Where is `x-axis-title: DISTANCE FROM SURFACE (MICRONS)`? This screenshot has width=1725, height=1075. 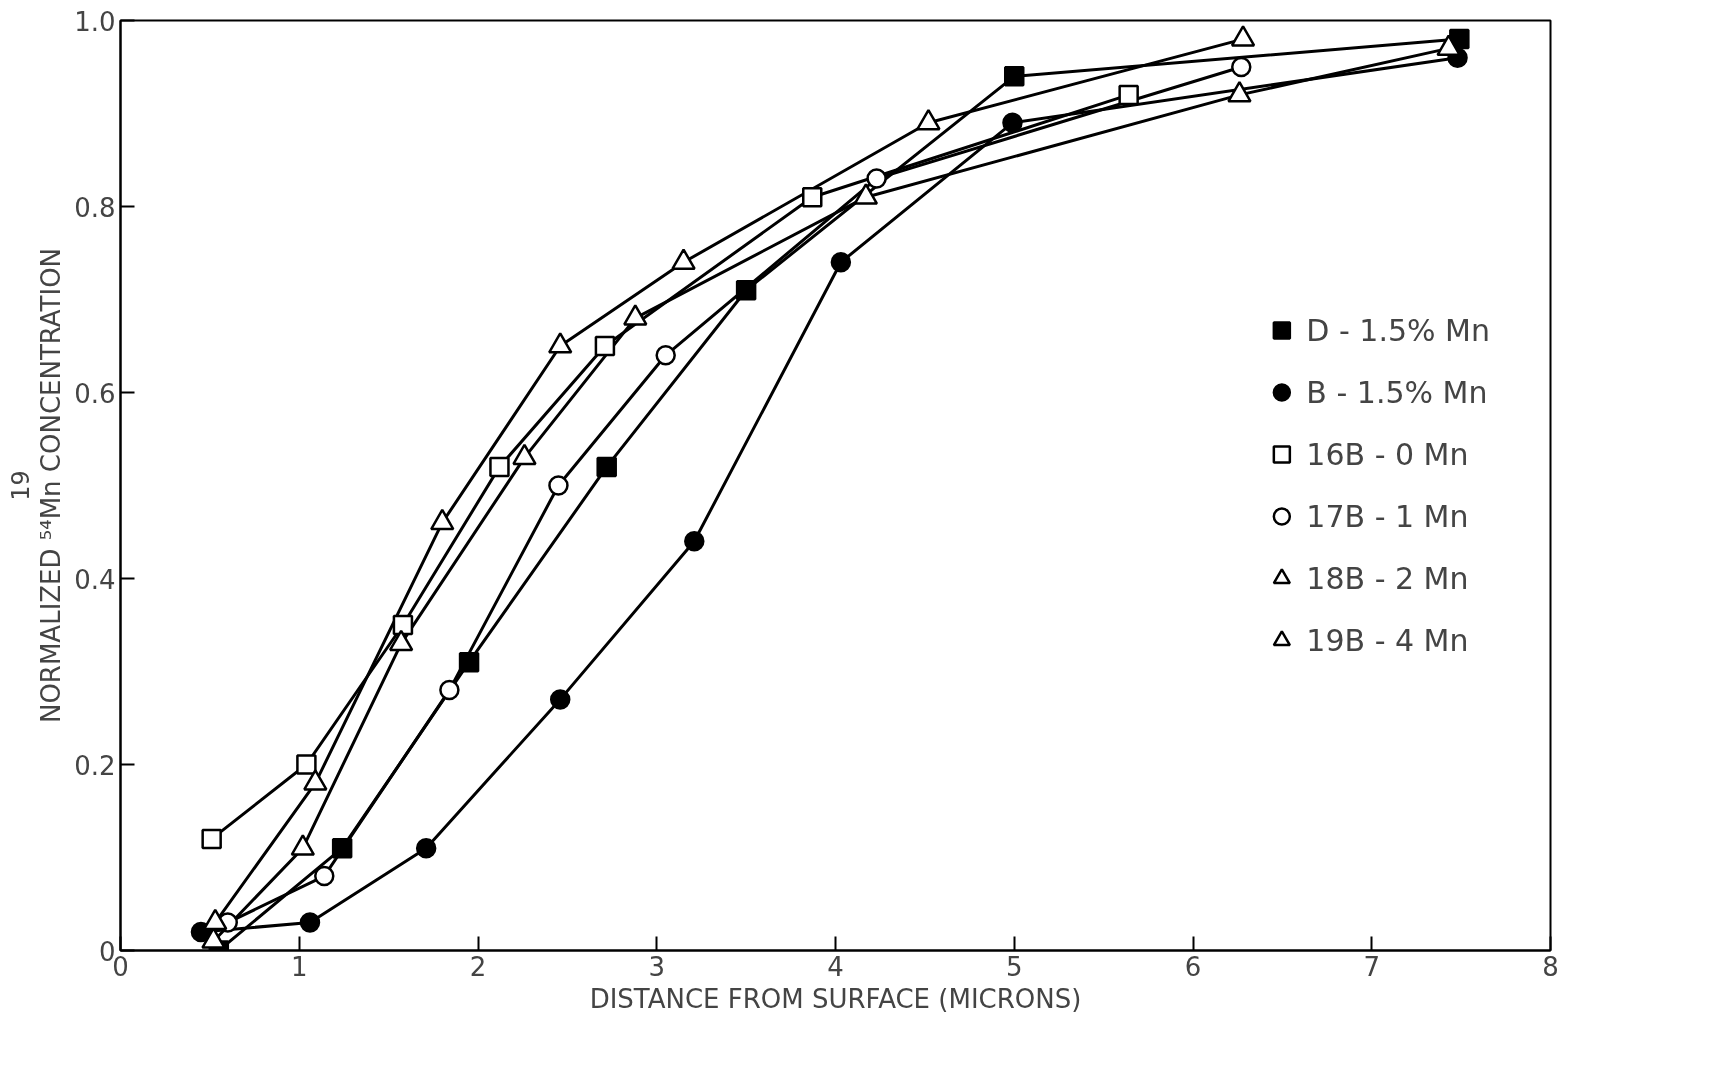
x-axis-title: DISTANCE FROM SURFACE (MICRONS) is located at coordinates (835, 998).